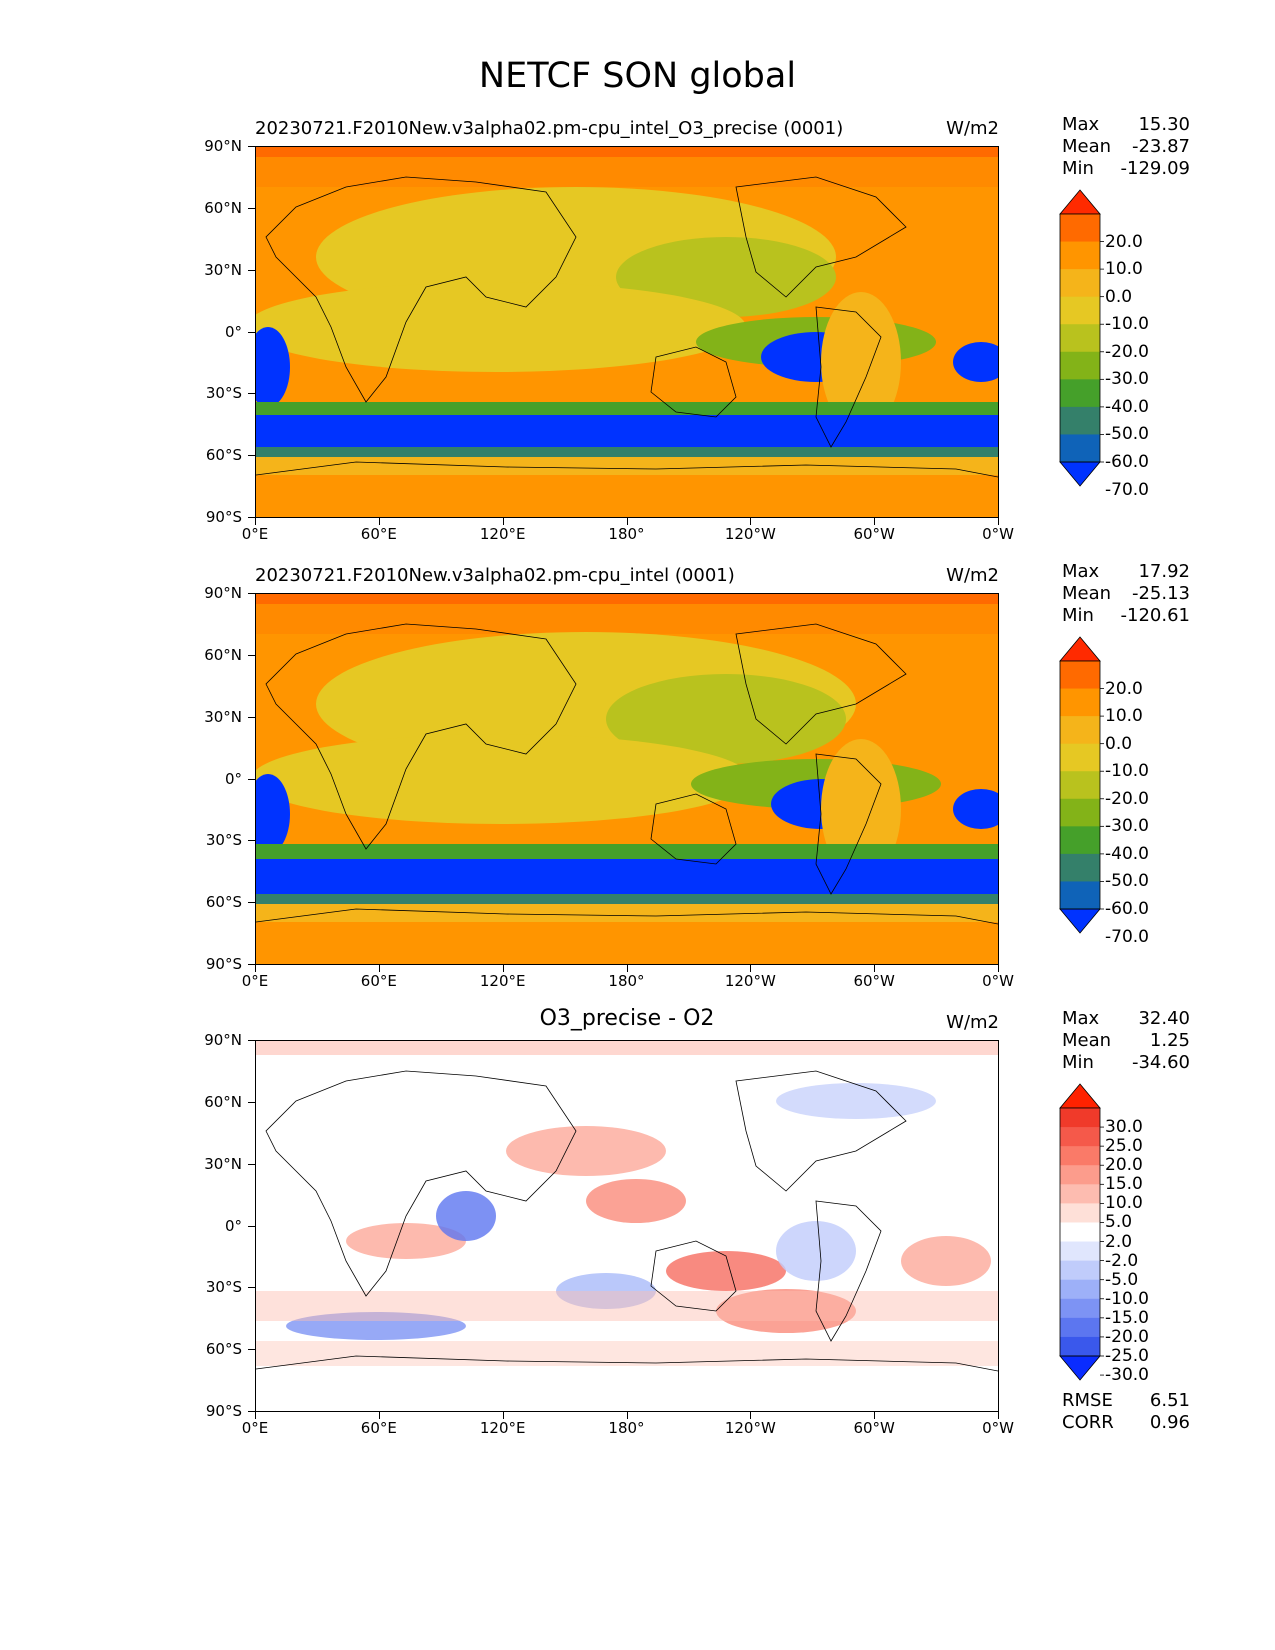 The height and width of the screenshot is (1650, 1275). I want to click on colorbar-tick-label: 30.0, so click(1124, 1127).